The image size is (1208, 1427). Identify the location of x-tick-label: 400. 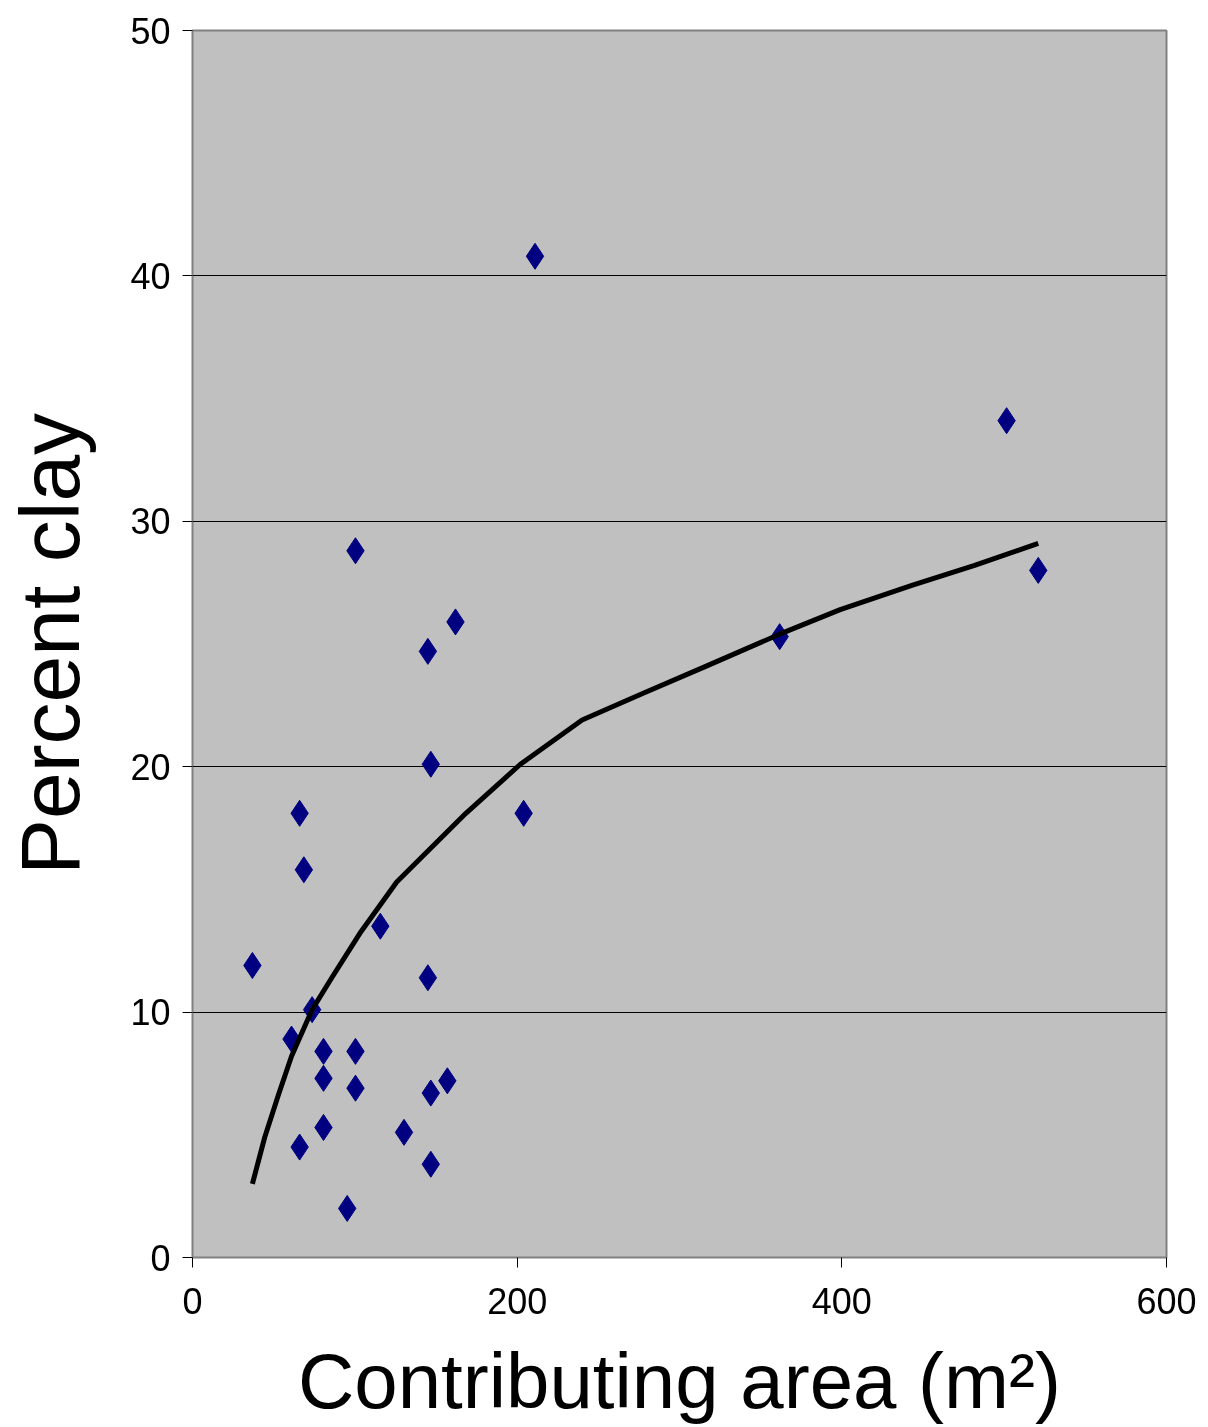
(841, 1301).